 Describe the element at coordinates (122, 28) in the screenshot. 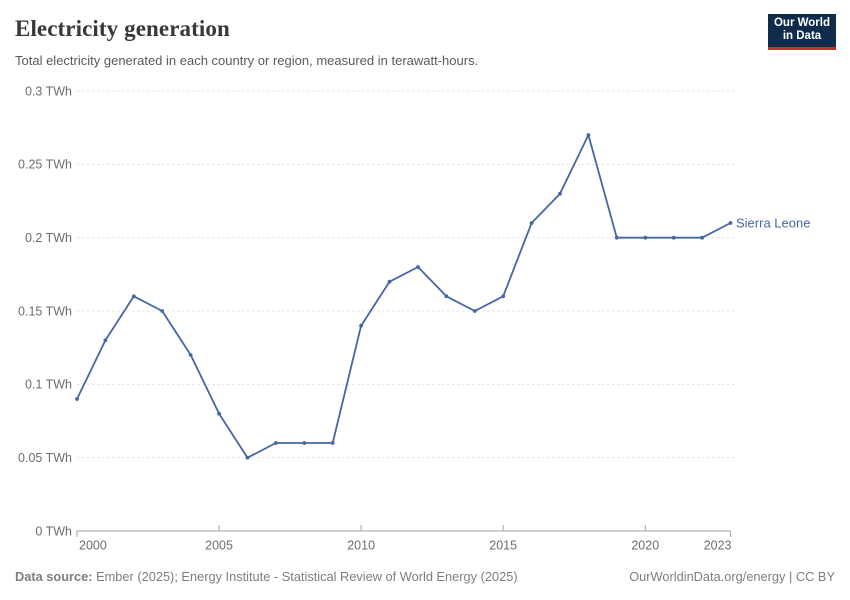

I see `page-title: Electricity generation` at that location.